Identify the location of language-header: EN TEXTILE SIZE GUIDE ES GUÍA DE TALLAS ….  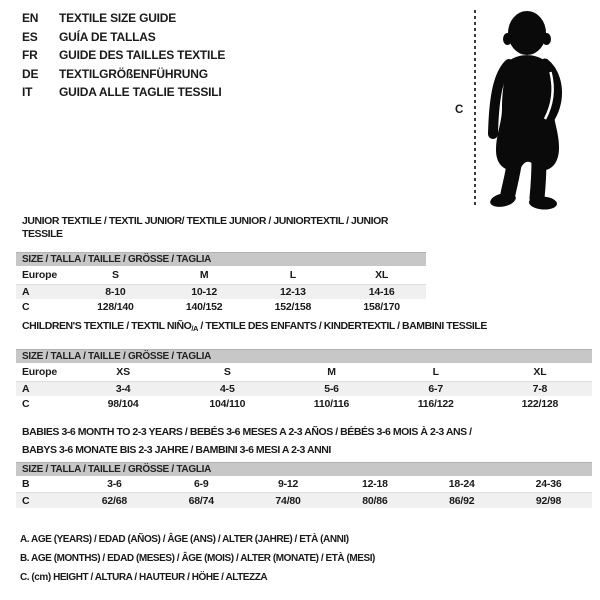
(123, 55).